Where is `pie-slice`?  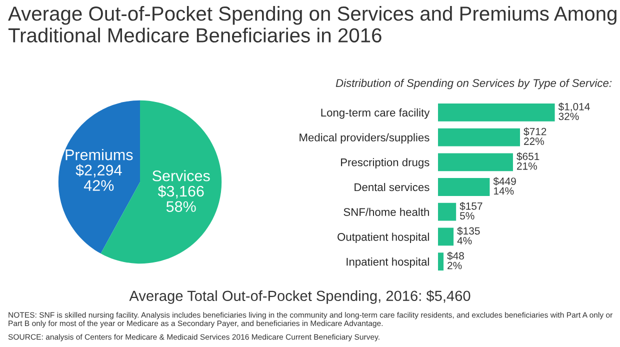 pie-slice is located at coordinates (99, 177).